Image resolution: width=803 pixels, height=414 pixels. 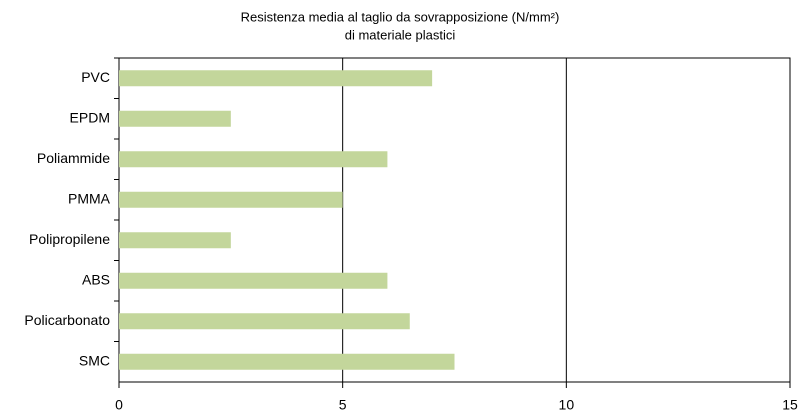 What do you see at coordinates (400, 34) in the screenshot?
I see `chart-title: di materiale plastici` at bounding box center [400, 34].